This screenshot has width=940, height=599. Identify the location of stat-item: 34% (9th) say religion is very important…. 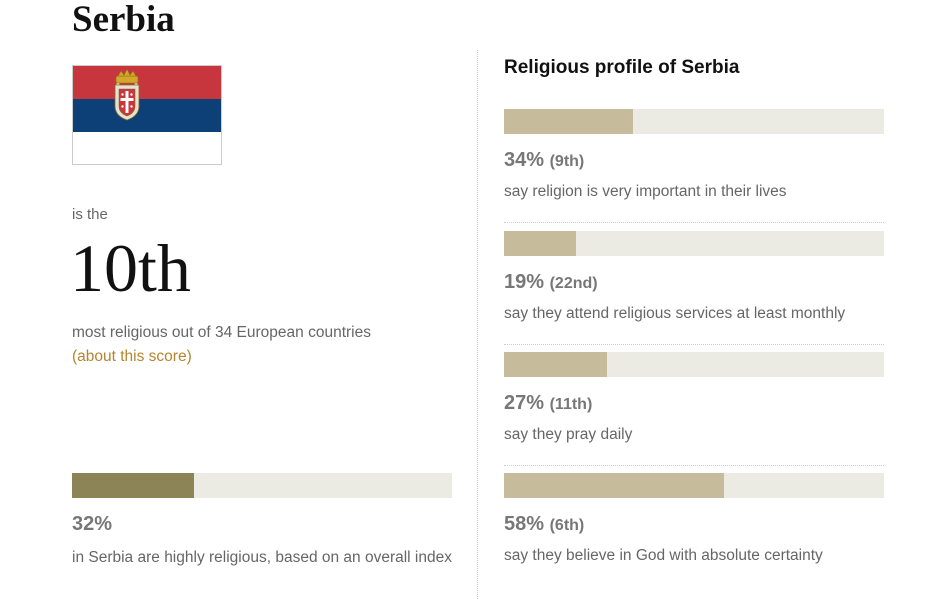
(694, 154).